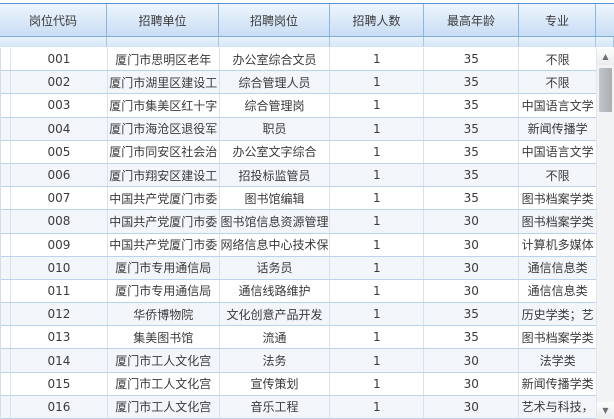  What do you see at coordinates (557, 384) in the screenshot?
I see `cell-major: 新闻传播学类` at bounding box center [557, 384].